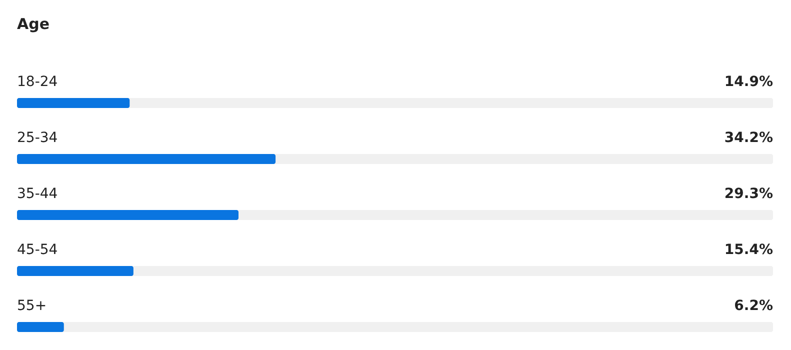 This screenshot has width=791, height=350. I want to click on data-label: 34.2%, so click(748, 138).